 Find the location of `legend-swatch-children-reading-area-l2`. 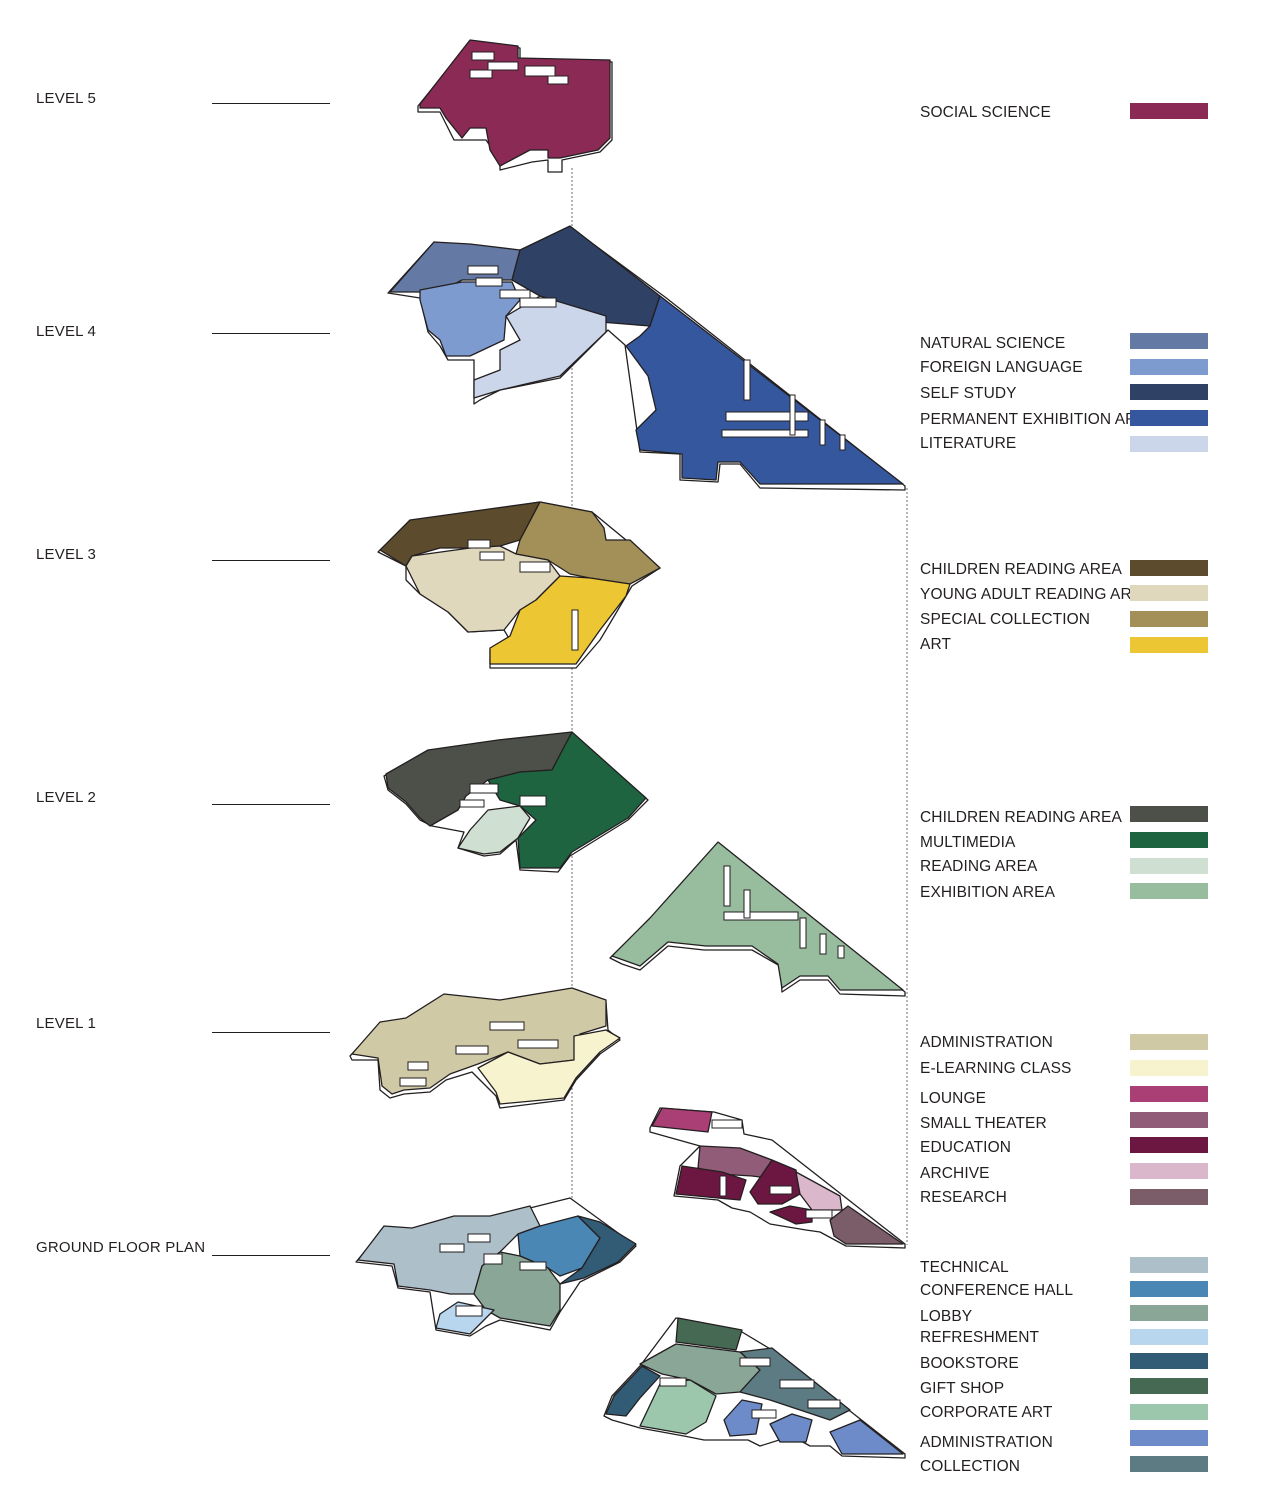

legend-swatch-children-reading-area-l2 is located at coordinates (1169, 814).